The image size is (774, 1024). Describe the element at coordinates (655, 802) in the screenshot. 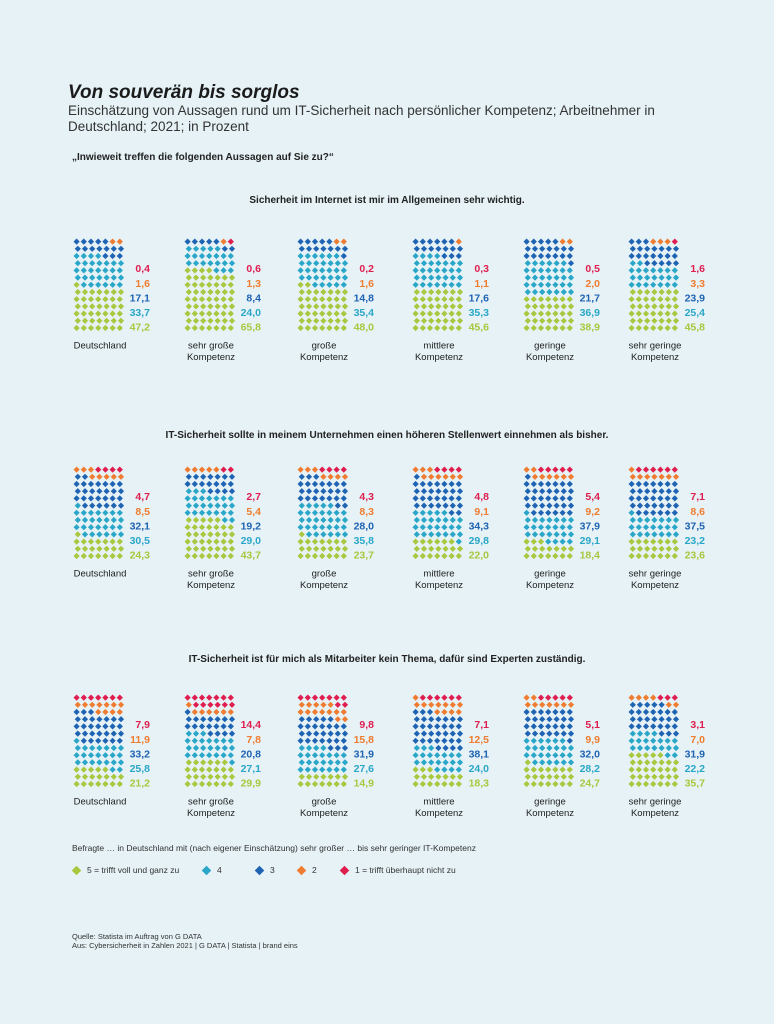

I see `category-label: sehr geringe` at that location.